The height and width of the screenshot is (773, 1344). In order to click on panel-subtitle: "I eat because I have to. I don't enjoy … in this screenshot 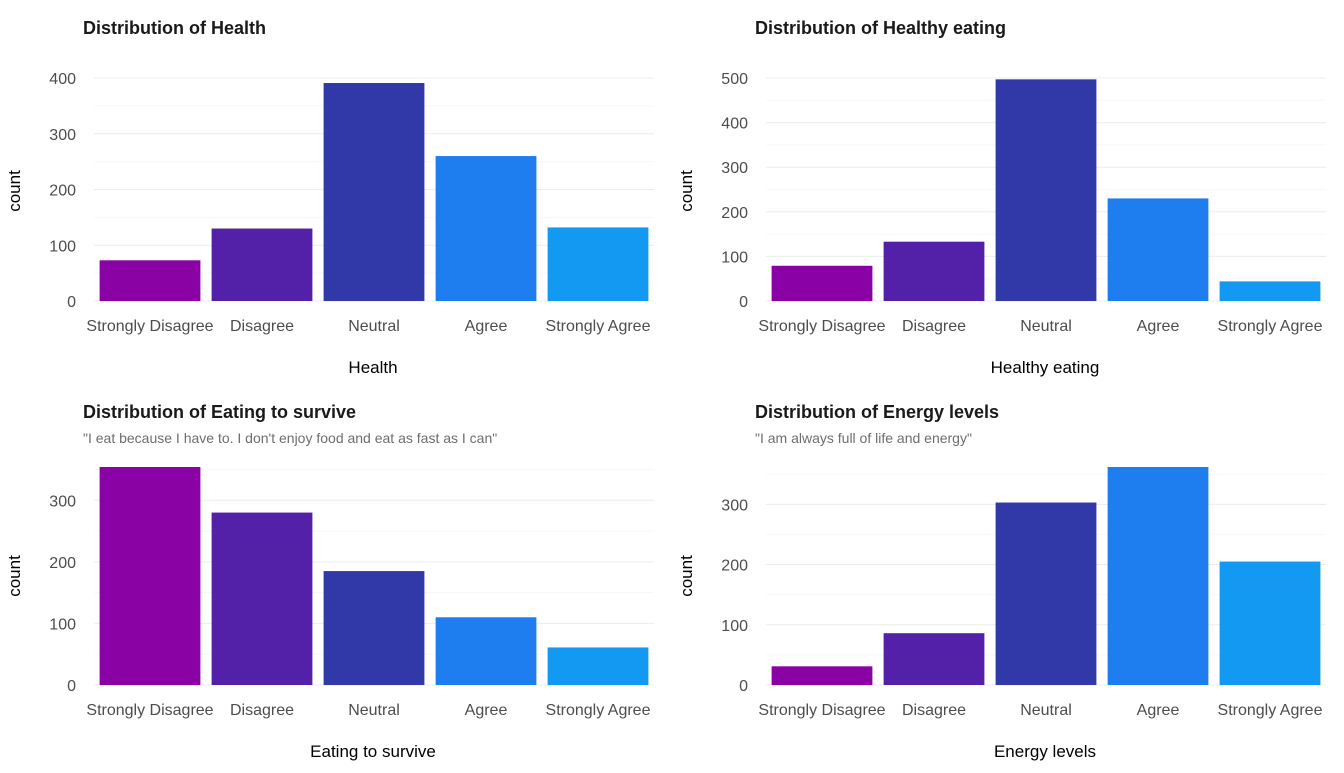, I will do `click(290, 438)`.